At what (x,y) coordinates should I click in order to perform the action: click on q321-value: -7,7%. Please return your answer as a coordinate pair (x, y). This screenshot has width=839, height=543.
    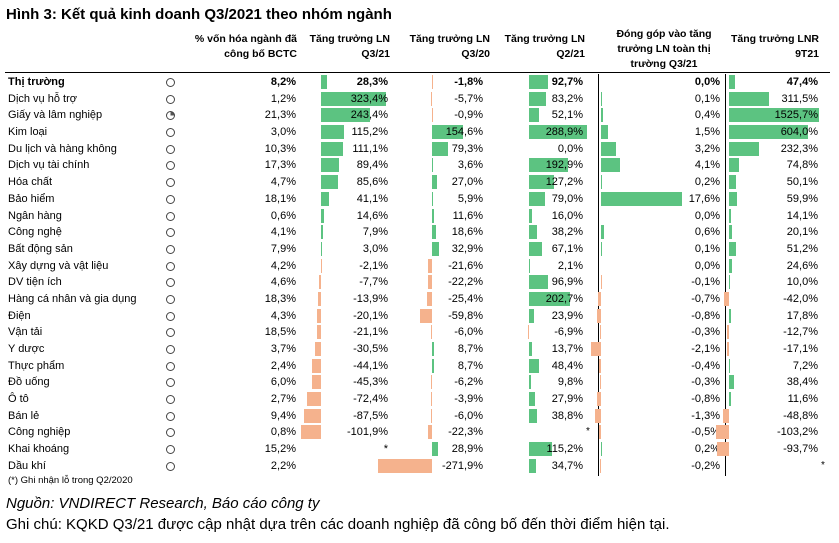
    Looking at the image, I should click on (373, 282).